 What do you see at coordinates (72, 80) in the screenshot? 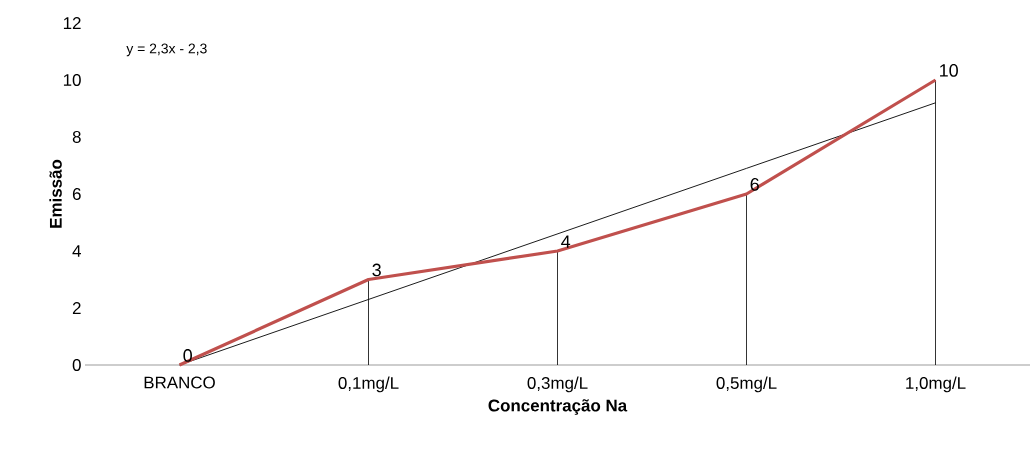
I see `y-tick-label: 10` at bounding box center [72, 80].